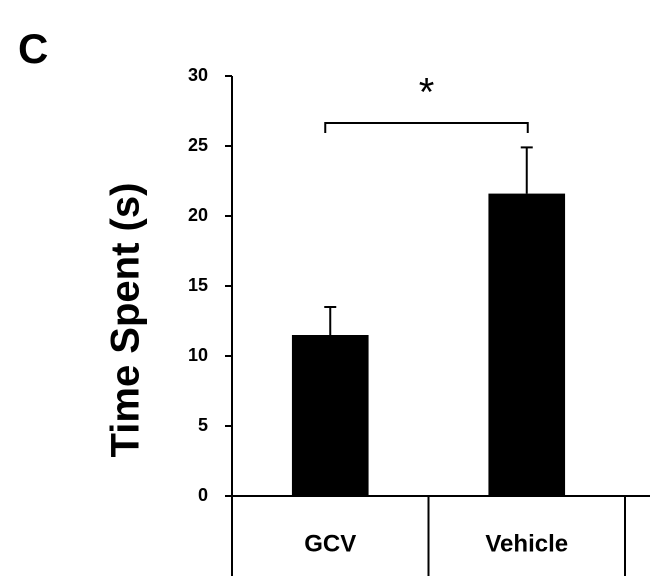  I want to click on y-tick-label: 5, so click(203, 425).